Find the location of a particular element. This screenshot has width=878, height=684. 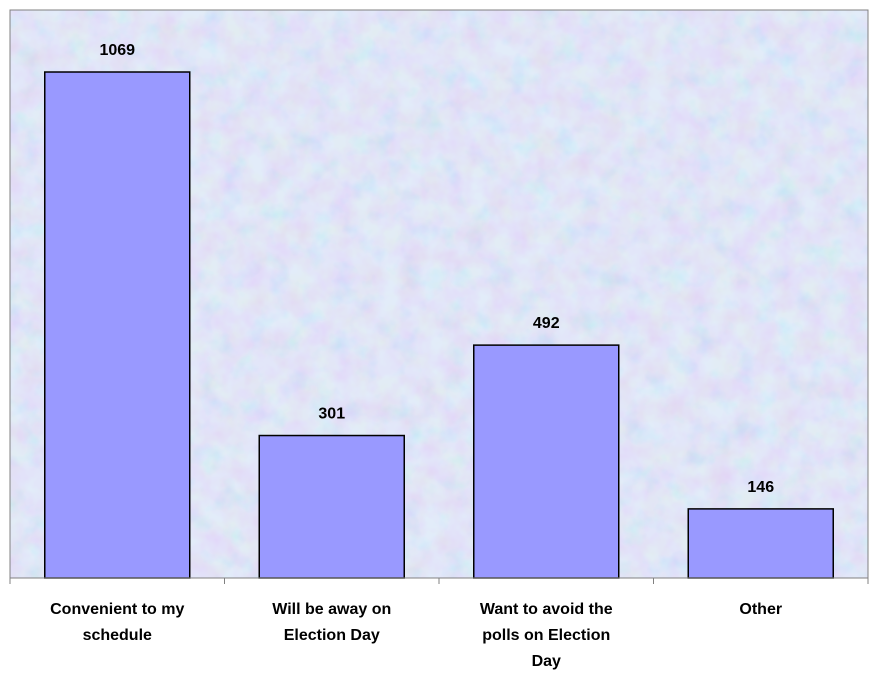

category-label-line: Will be away on is located at coordinates (331, 609).